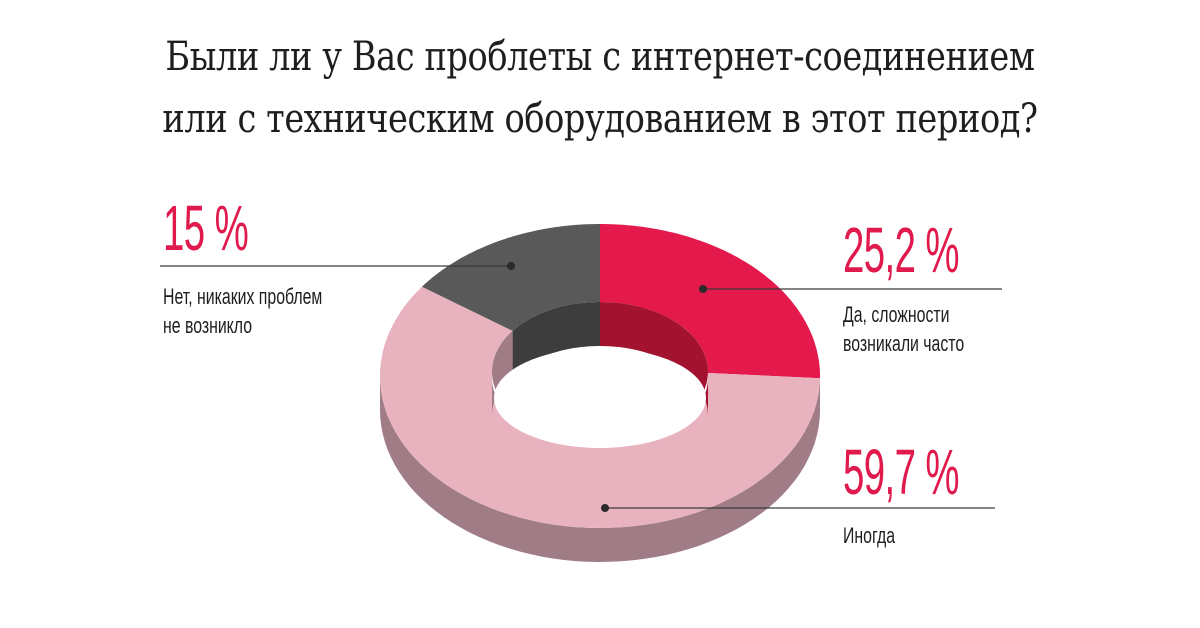 This screenshot has height=628, width=1200. Describe the element at coordinates (605, 508) in the screenshot. I see `leader-dot-sometimes` at that location.